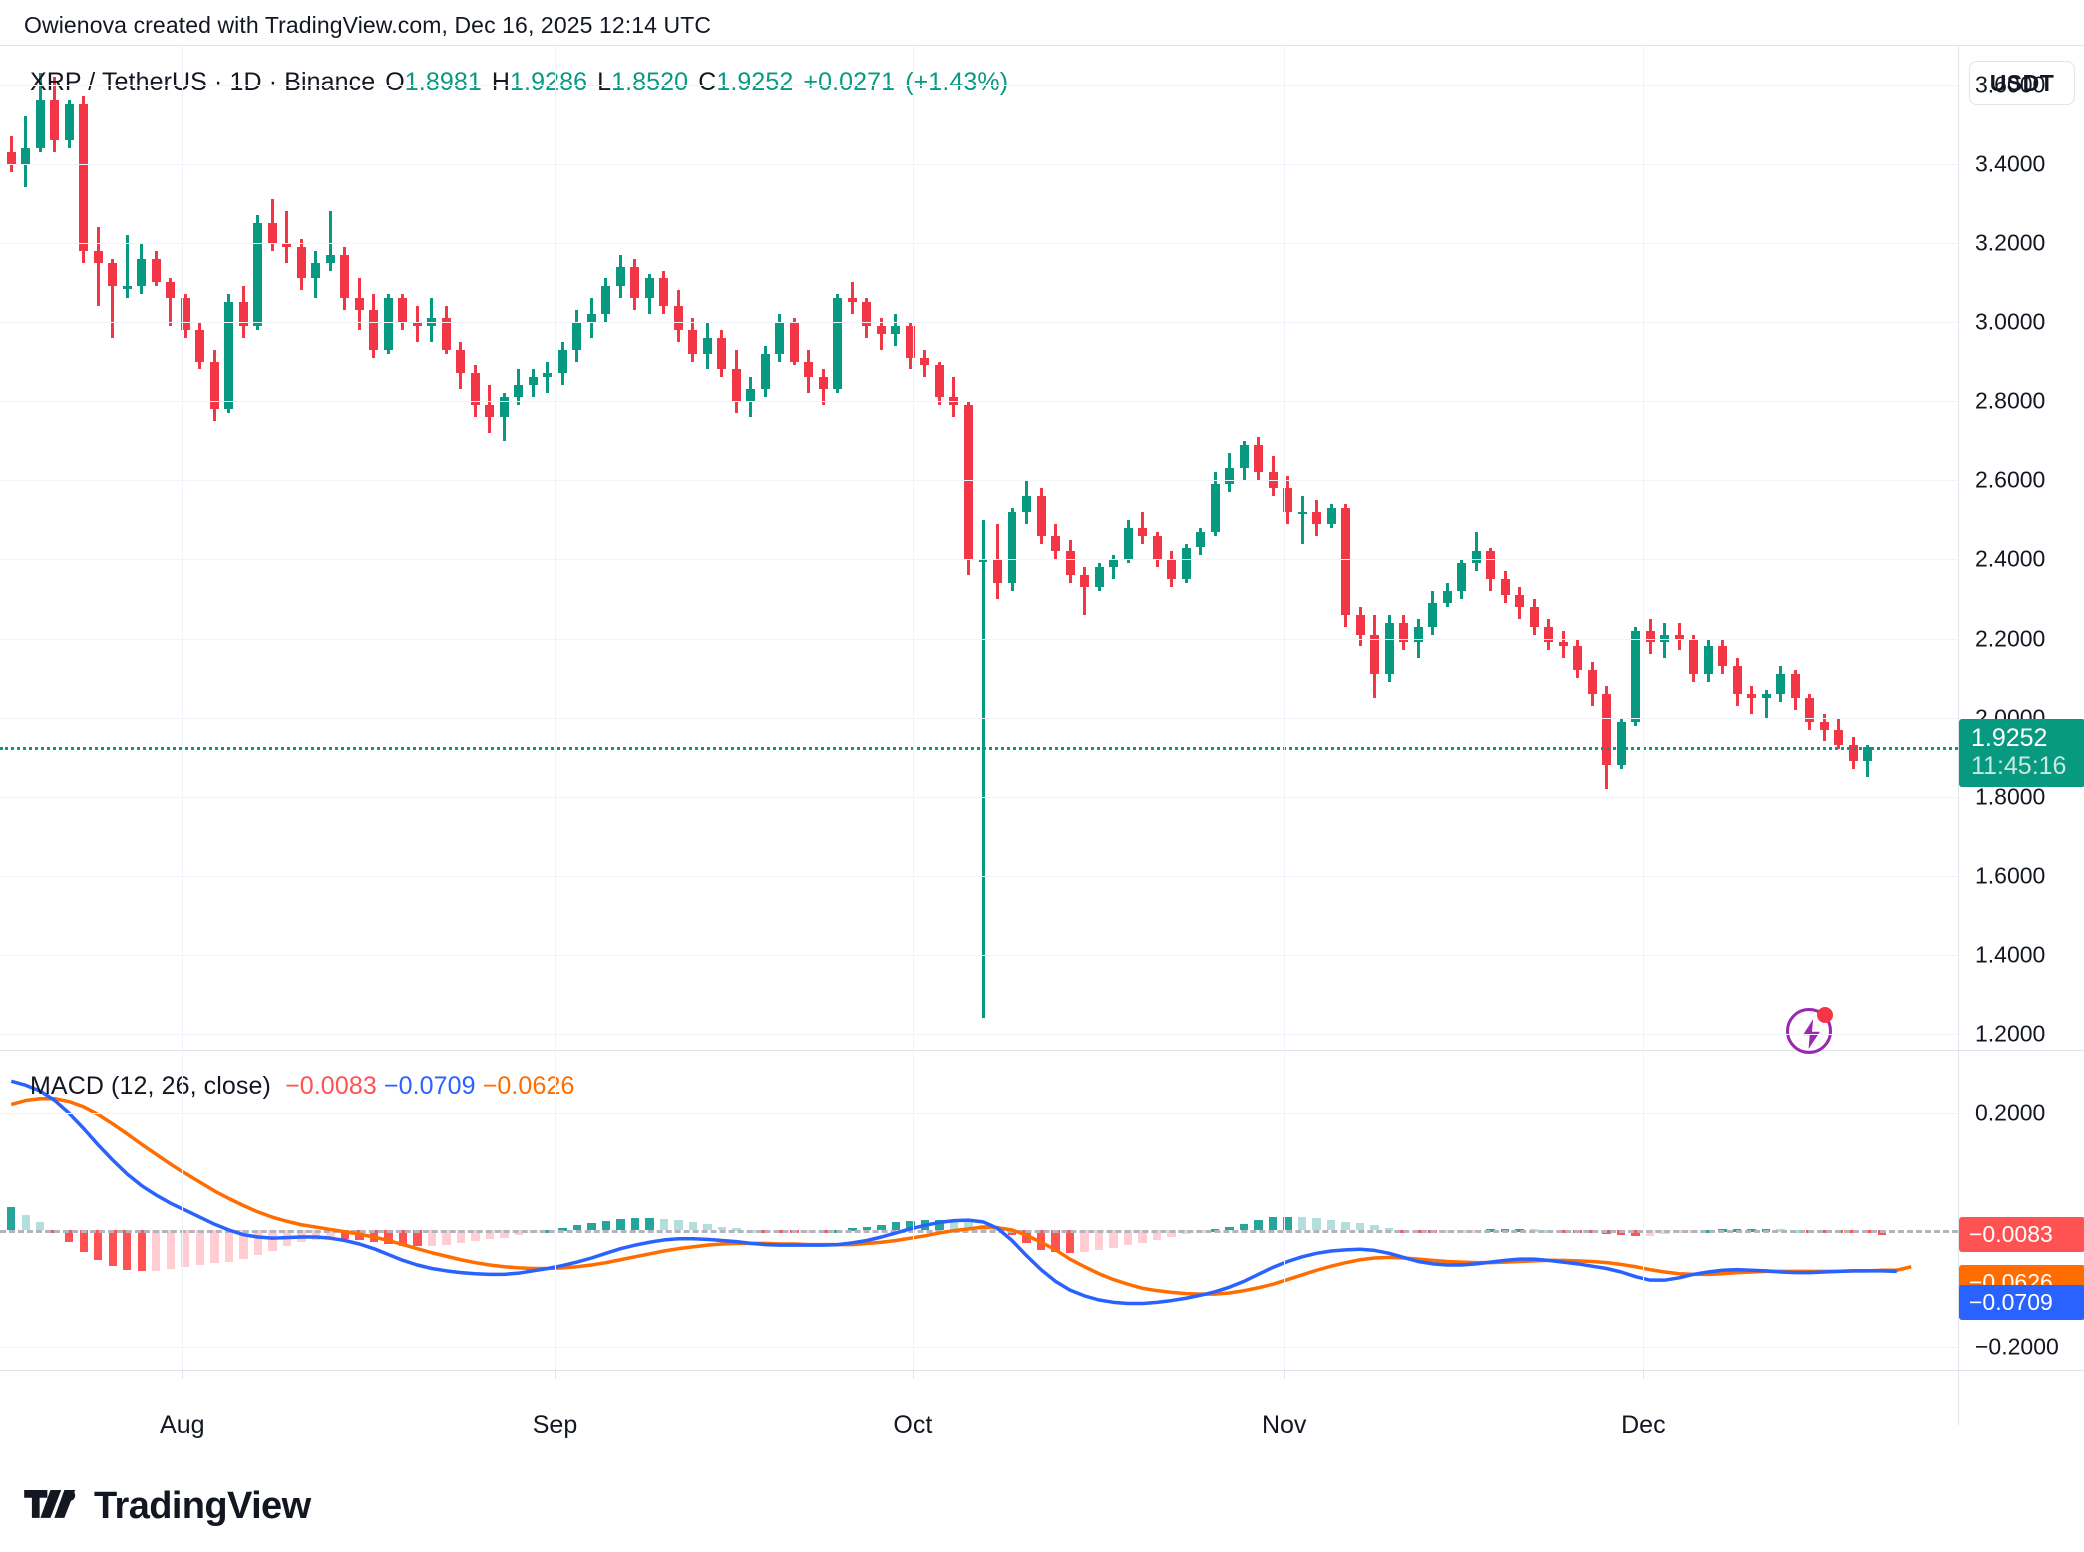 Image resolution: width=2084 pixels, height=1552 pixels. Describe the element at coordinates (555, 707) in the screenshot. I see `time-gridline` at that location.